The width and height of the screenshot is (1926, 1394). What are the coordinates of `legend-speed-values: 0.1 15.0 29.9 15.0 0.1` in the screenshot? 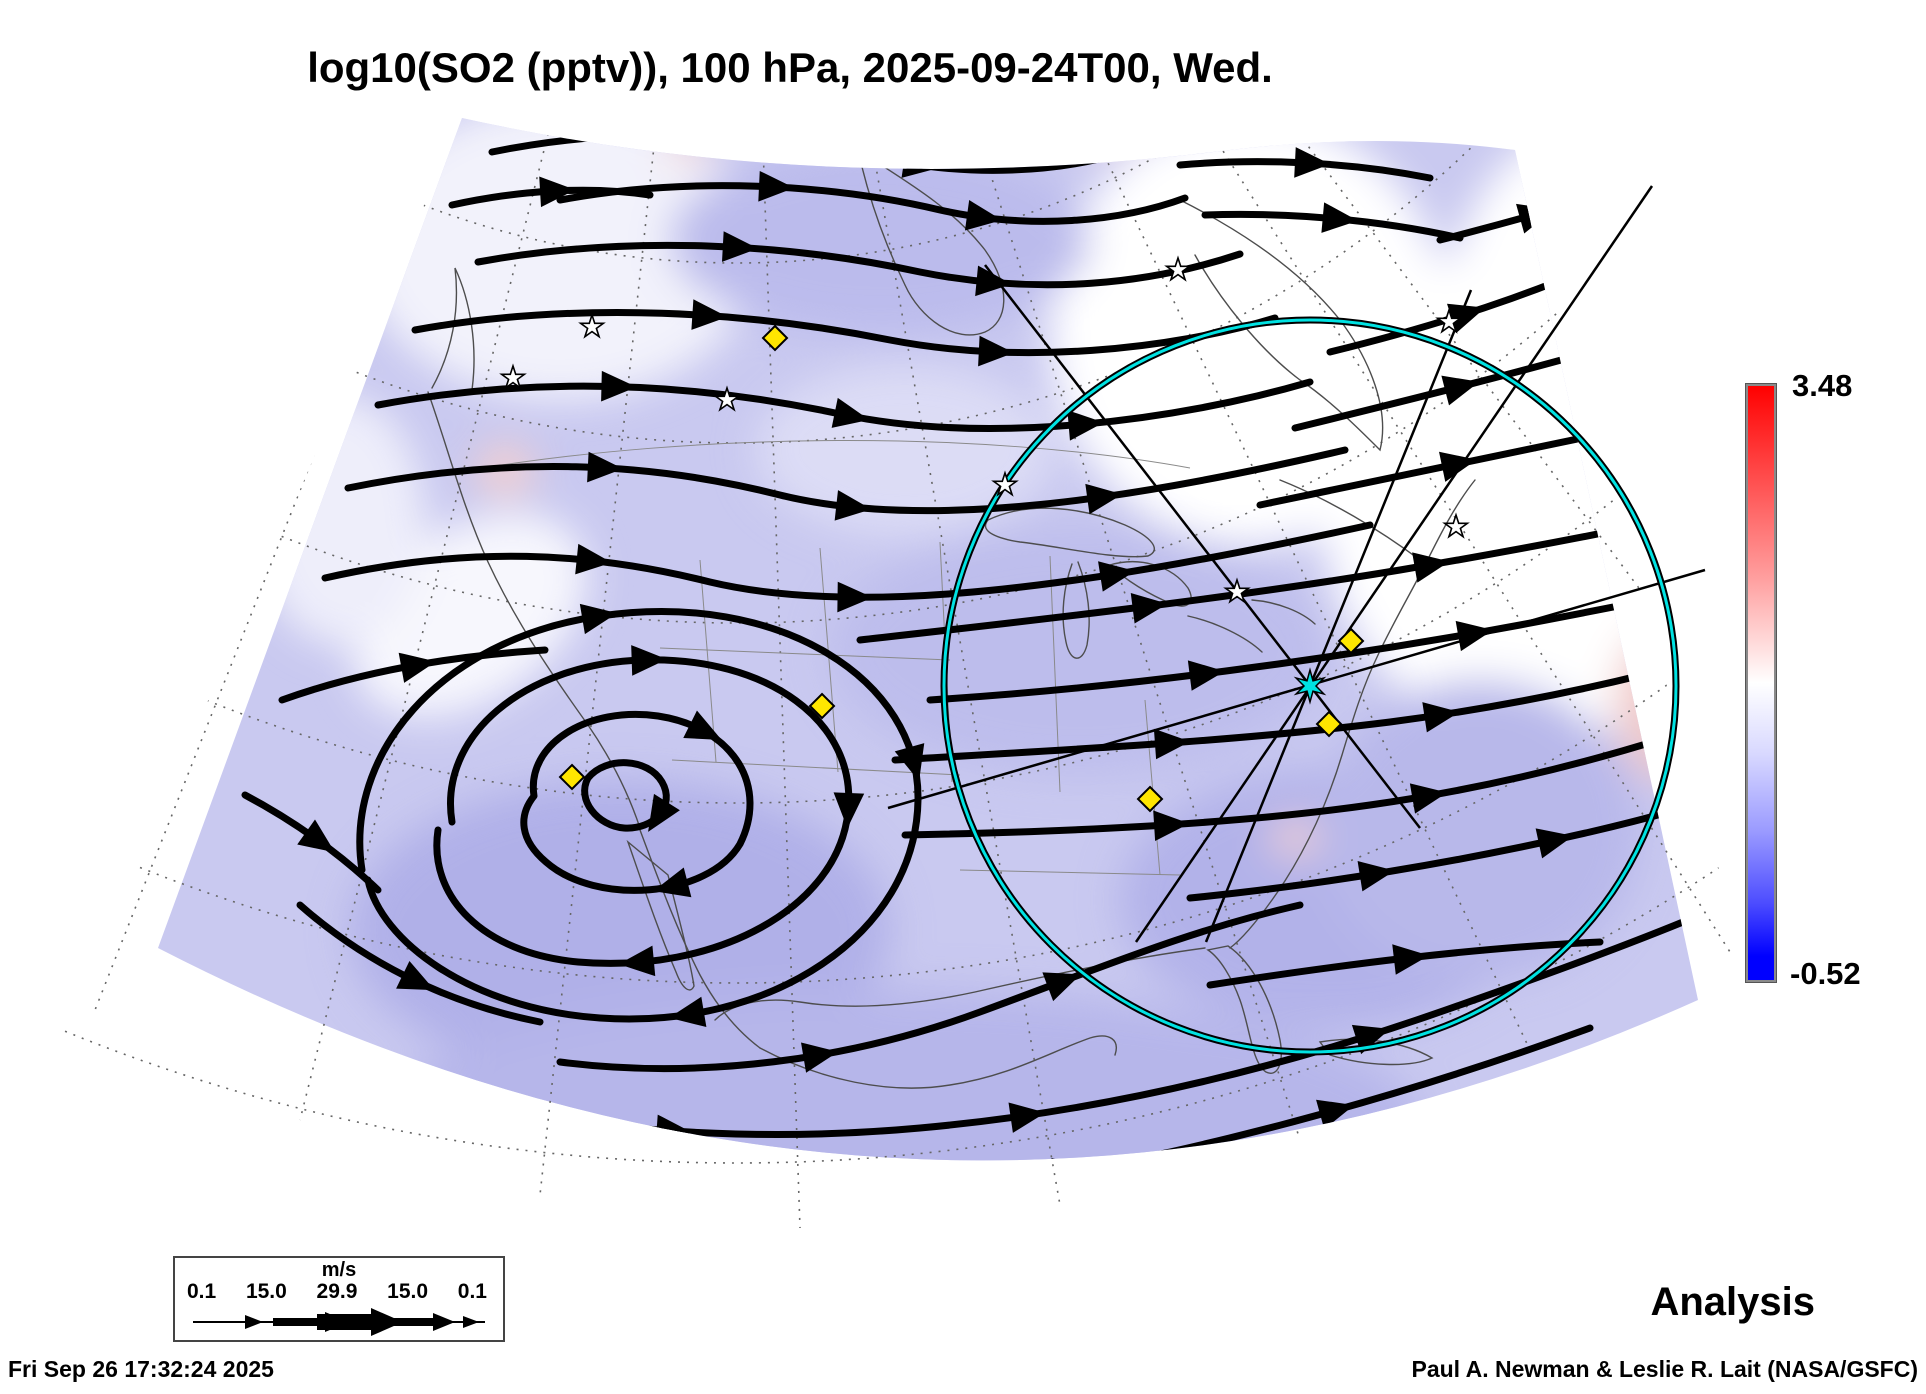 It's located at (339, 1292).